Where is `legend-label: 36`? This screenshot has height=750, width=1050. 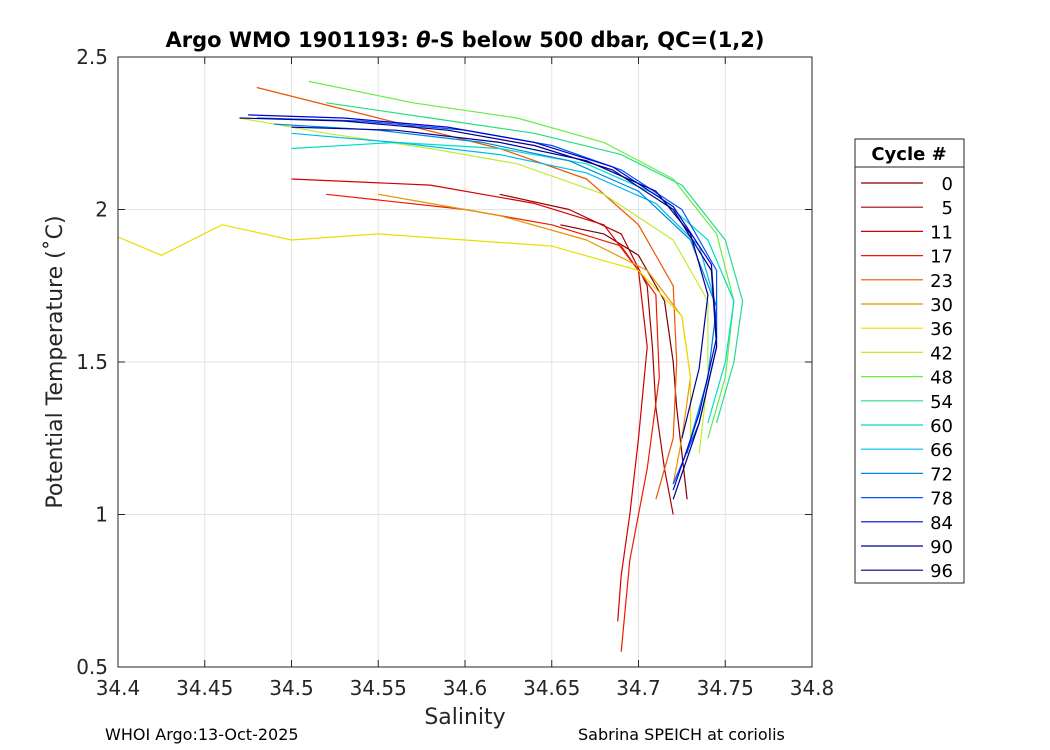
legend-label: 36 is located at coordinates (941, 329).